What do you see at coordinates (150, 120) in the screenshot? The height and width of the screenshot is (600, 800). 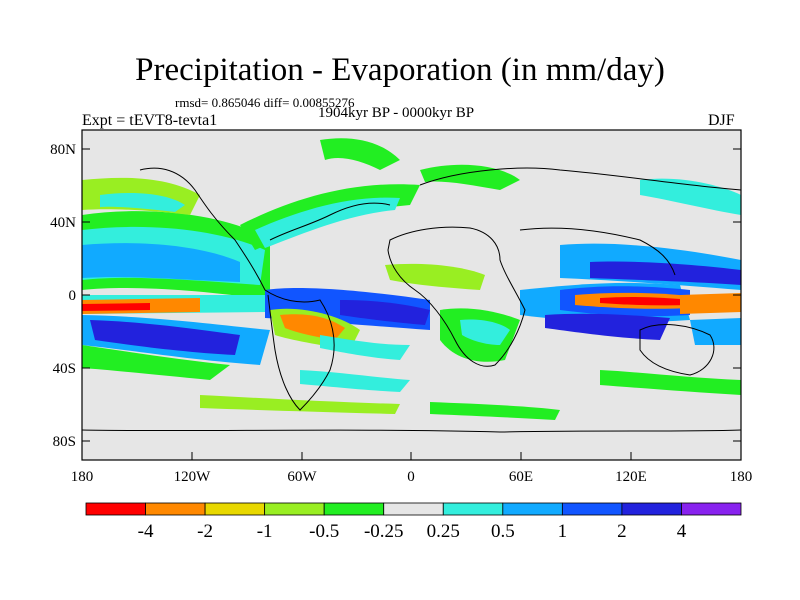 I see `experiment-label: Expt = tEVT8-tevta1` at bounding box center [150, 120].